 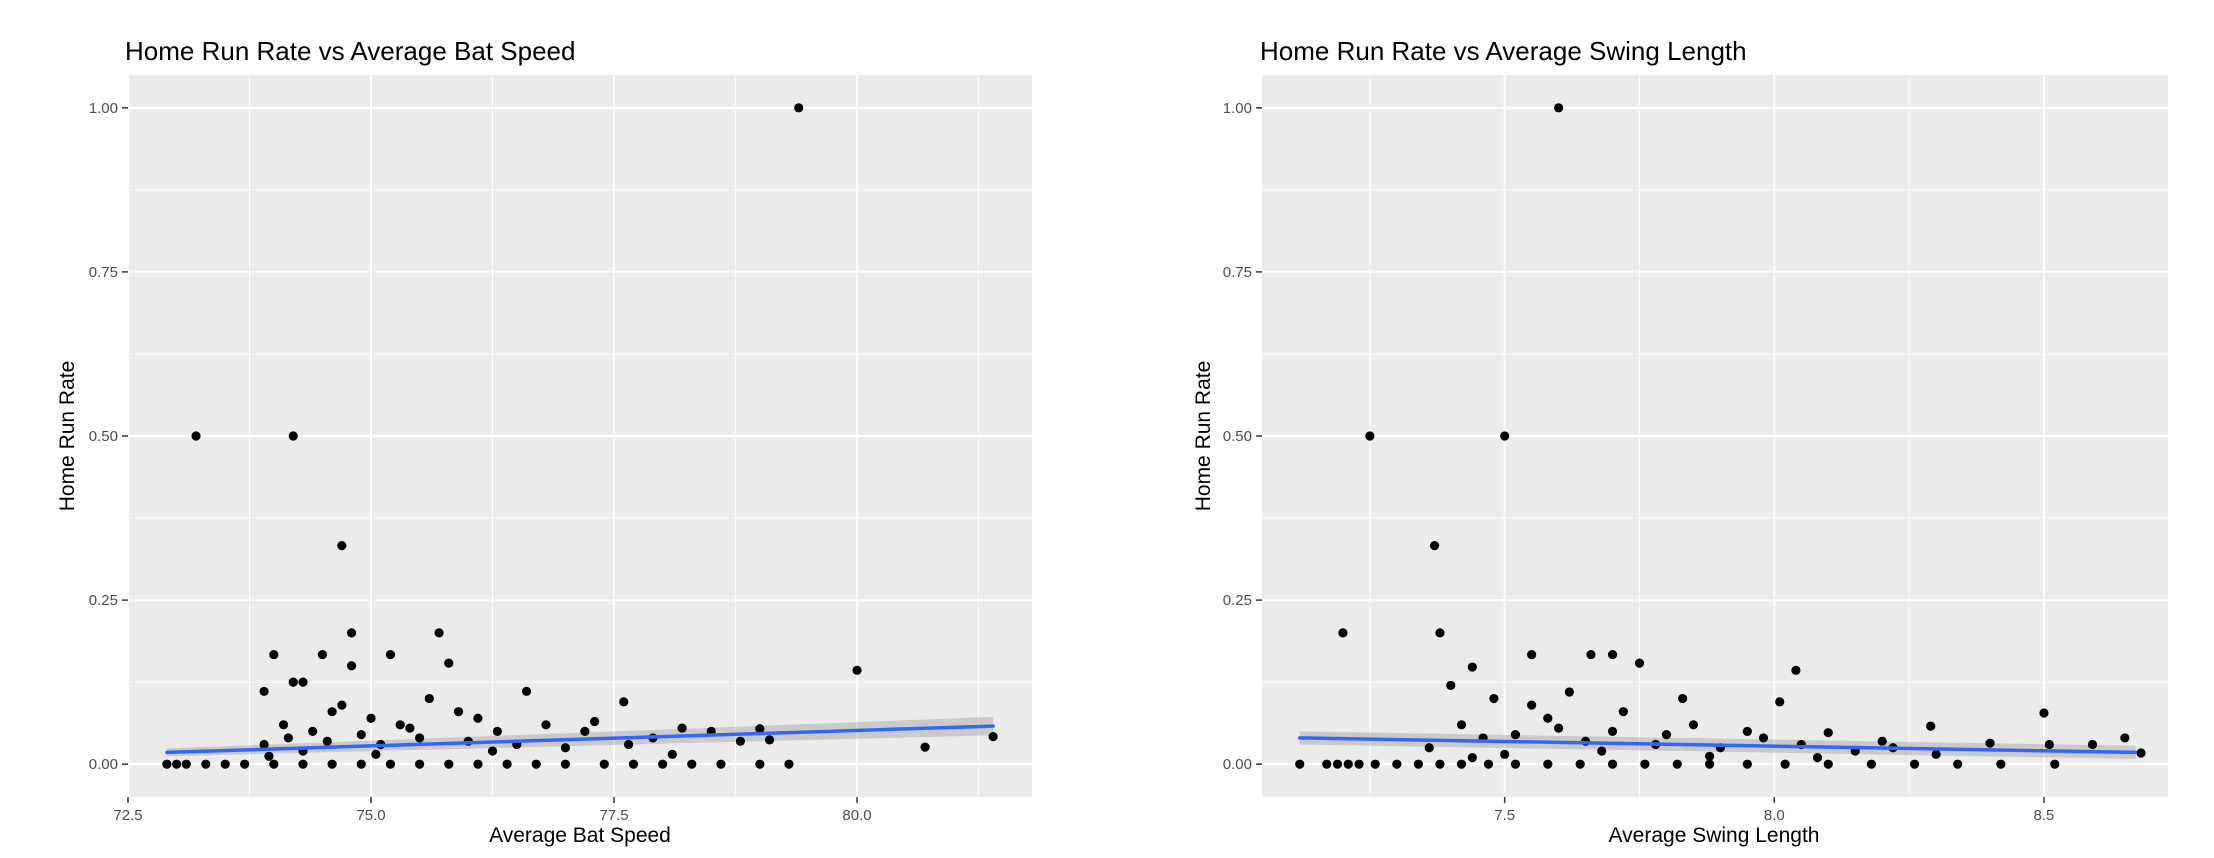 I want to click on x-tick-label: 75.0, so click(x=370, y=815).